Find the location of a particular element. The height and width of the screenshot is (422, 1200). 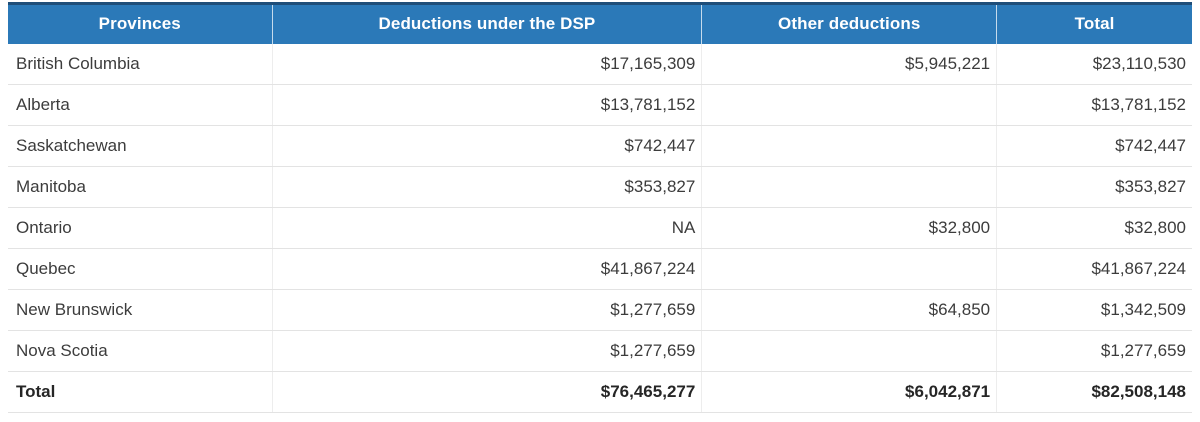

cell-dsp-deduction: $41,867,224 is located at coordinates (487, 269).